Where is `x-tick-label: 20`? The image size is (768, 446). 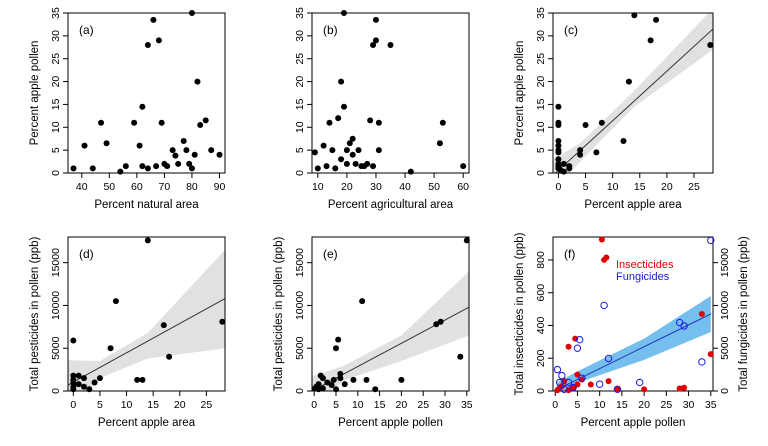
x-tick-label: 20 is located at coordinates (180, 405).